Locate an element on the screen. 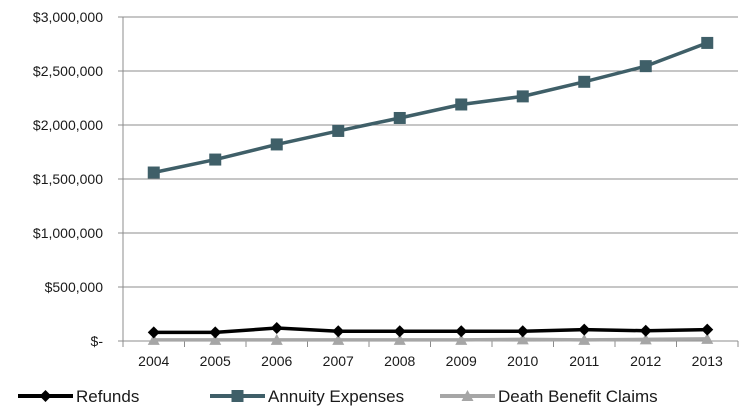  legend-marker-death-benefit-claims is located at coordinates (467, 395).